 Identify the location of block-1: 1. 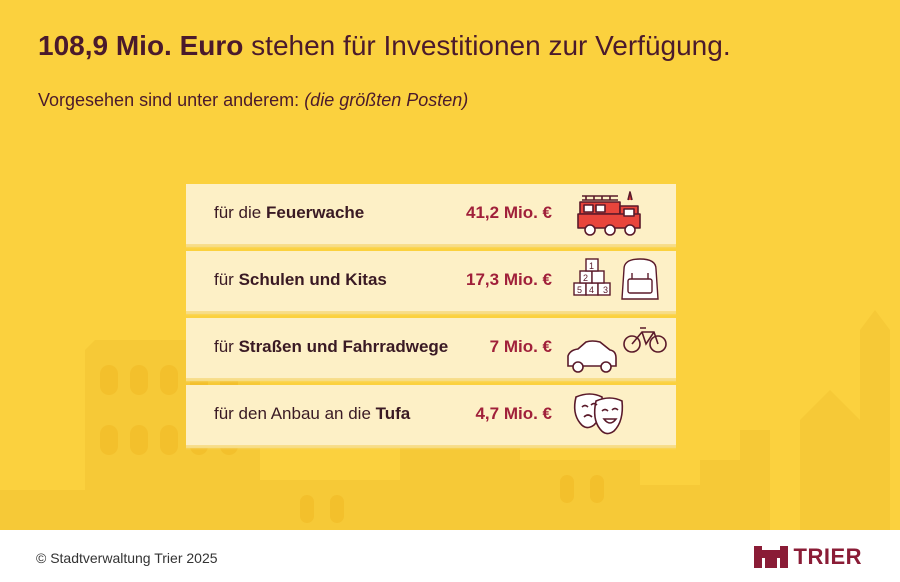
(591, 266).